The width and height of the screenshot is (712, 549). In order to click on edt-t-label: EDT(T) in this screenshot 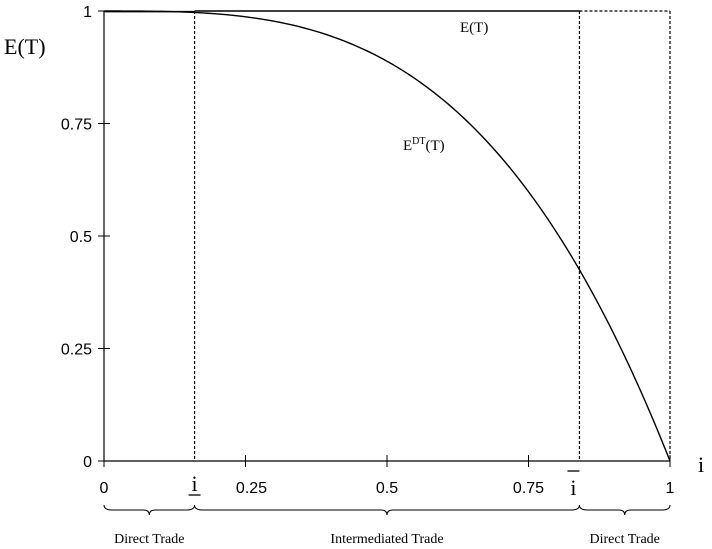, I will do `click(424, 145)`.